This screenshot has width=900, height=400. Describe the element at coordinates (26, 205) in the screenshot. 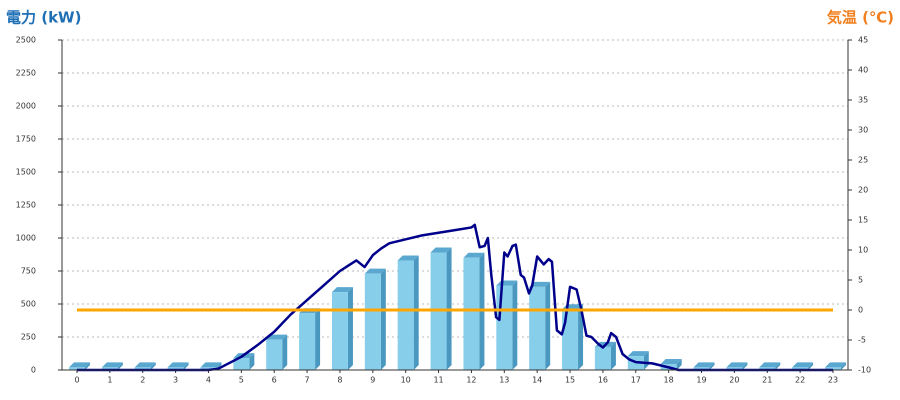

I see `y-tick-label: 1250` at that location.